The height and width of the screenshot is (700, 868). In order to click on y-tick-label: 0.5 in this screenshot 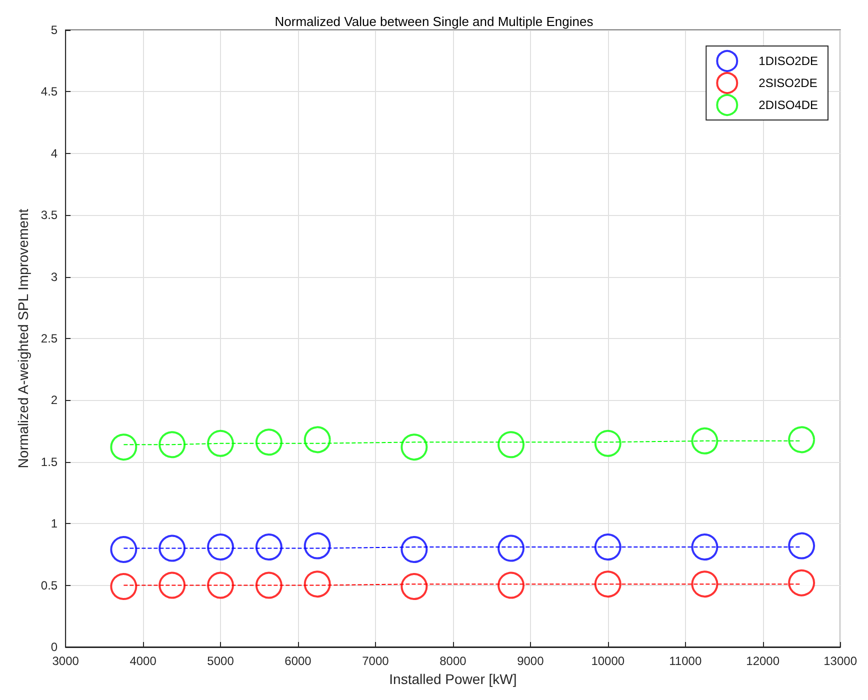, I will do `click(49, 585)`.